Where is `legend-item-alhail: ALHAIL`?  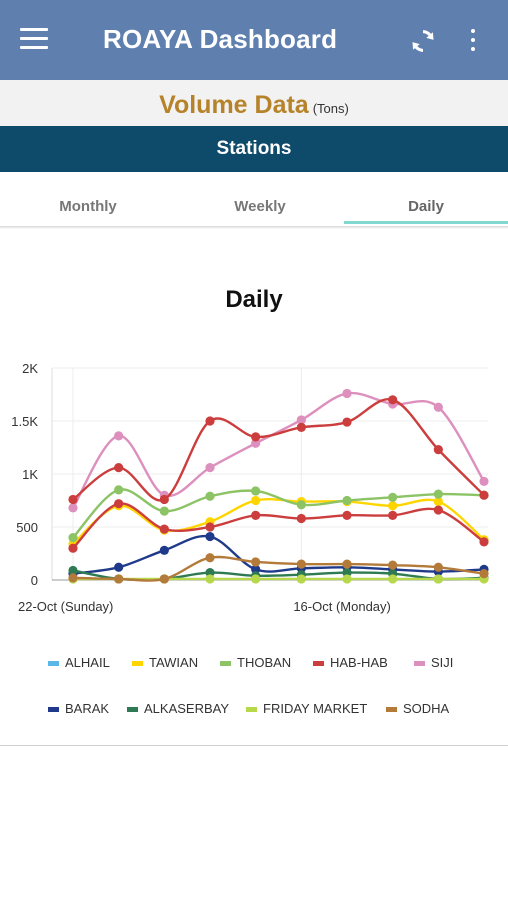
legend-item-alhail: ALHAIL is located at coordinates (79, 663).